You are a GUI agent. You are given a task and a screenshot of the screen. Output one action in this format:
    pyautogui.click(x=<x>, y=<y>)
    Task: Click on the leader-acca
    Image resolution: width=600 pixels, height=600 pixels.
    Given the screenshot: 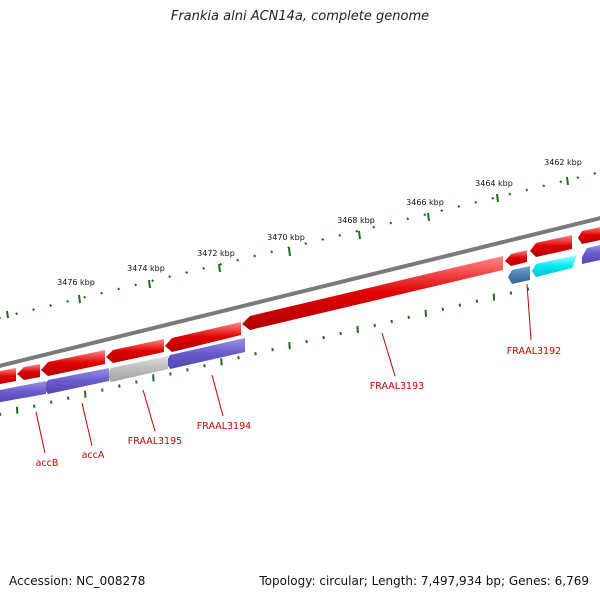 What is the action you would take?
    pyautogui.click(x=87, y=424)
    